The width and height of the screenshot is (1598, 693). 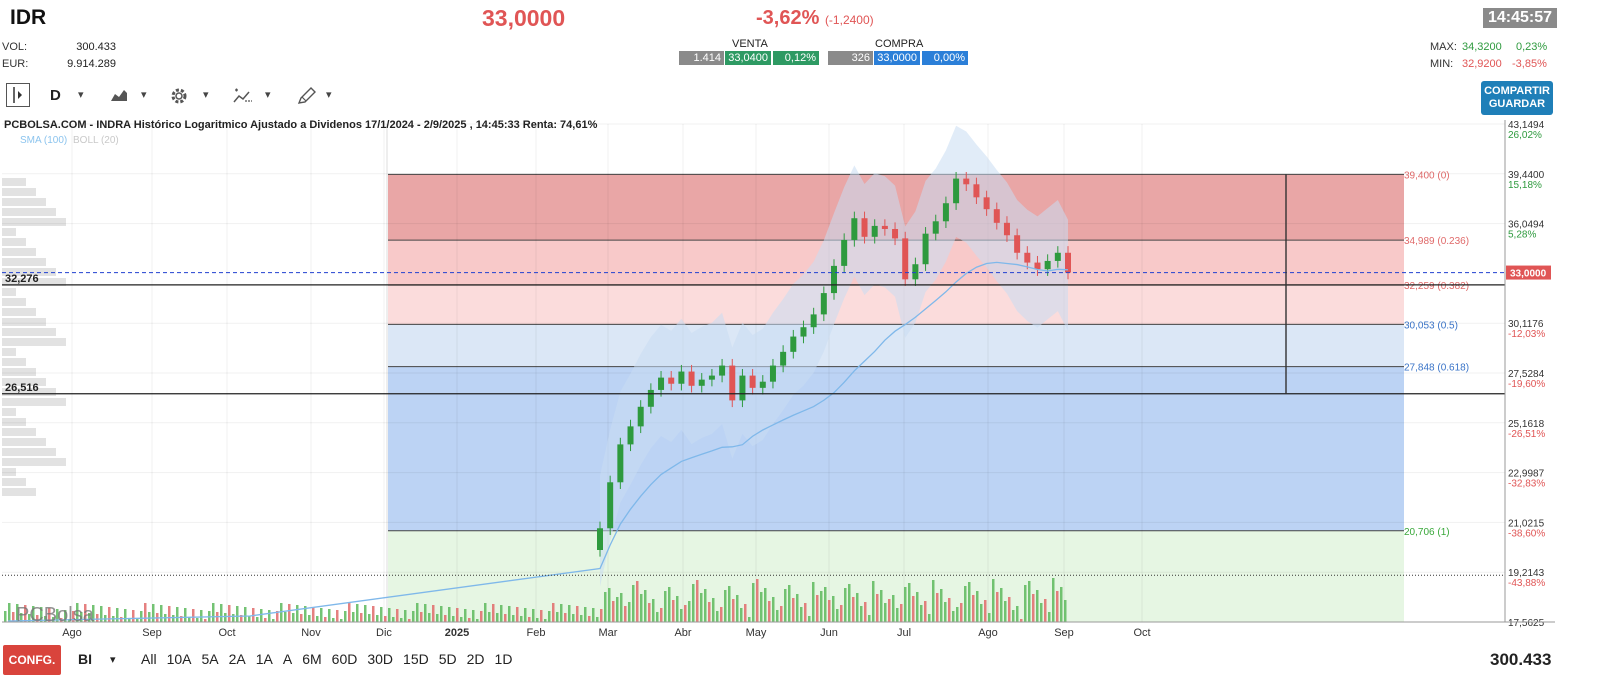 What do you see at coordinates (264, 659) in the screenshot?
I see `range-button-1a: 1A` at bounding box center [264, 659].